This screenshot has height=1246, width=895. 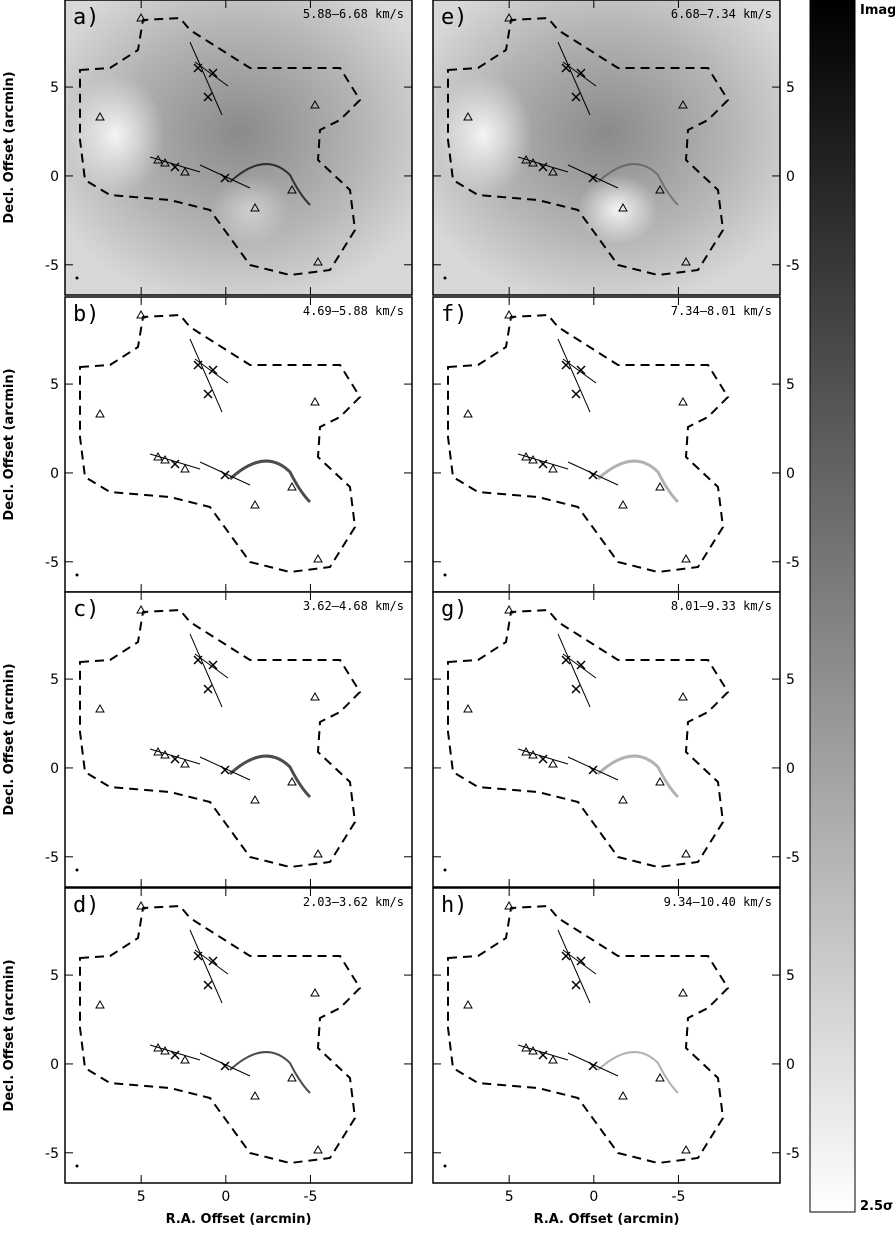 What do you see at coordinates (353, 606) in the screenshot?
I see `velocity-range: 3.62–4.68 km/s` at bounding box center [353, 606].